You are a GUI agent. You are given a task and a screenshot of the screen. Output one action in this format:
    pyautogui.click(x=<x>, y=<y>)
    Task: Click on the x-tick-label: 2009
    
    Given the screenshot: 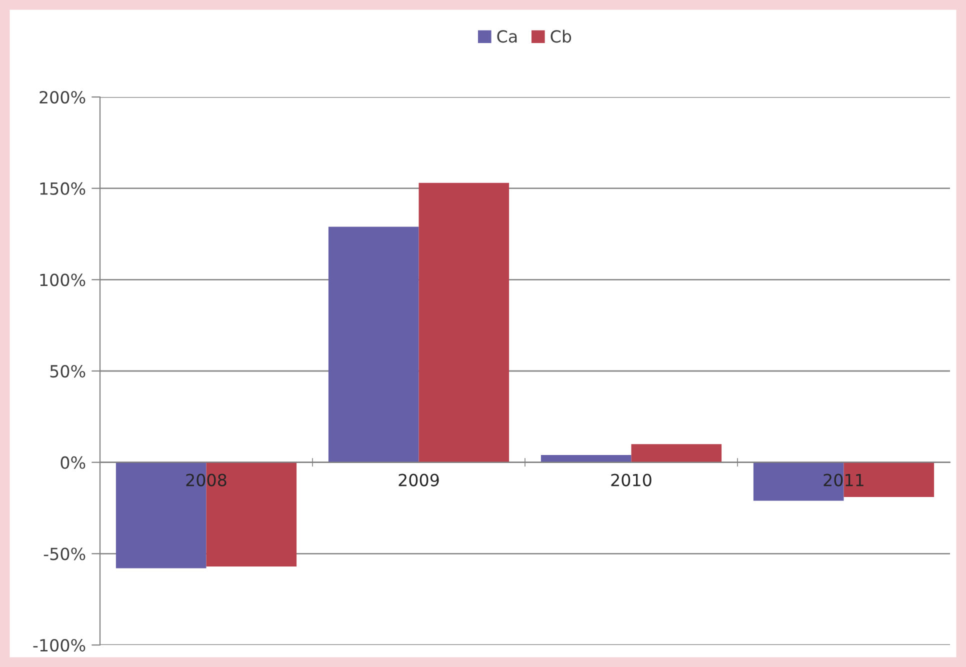 What is the action you would take?
    pyautogui.click(x=418, y=480)
    